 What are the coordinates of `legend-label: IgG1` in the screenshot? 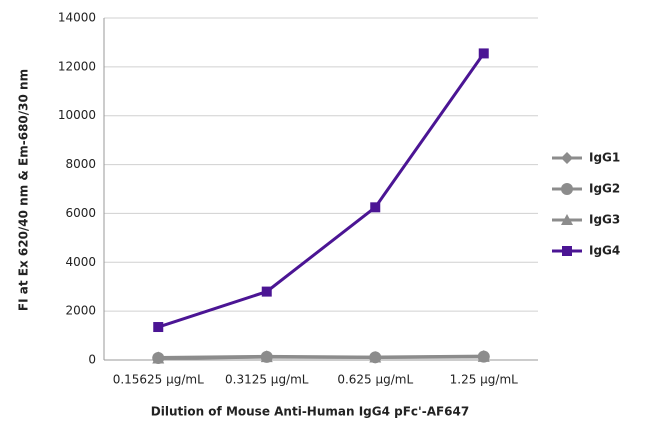 It's located at (604, 158).